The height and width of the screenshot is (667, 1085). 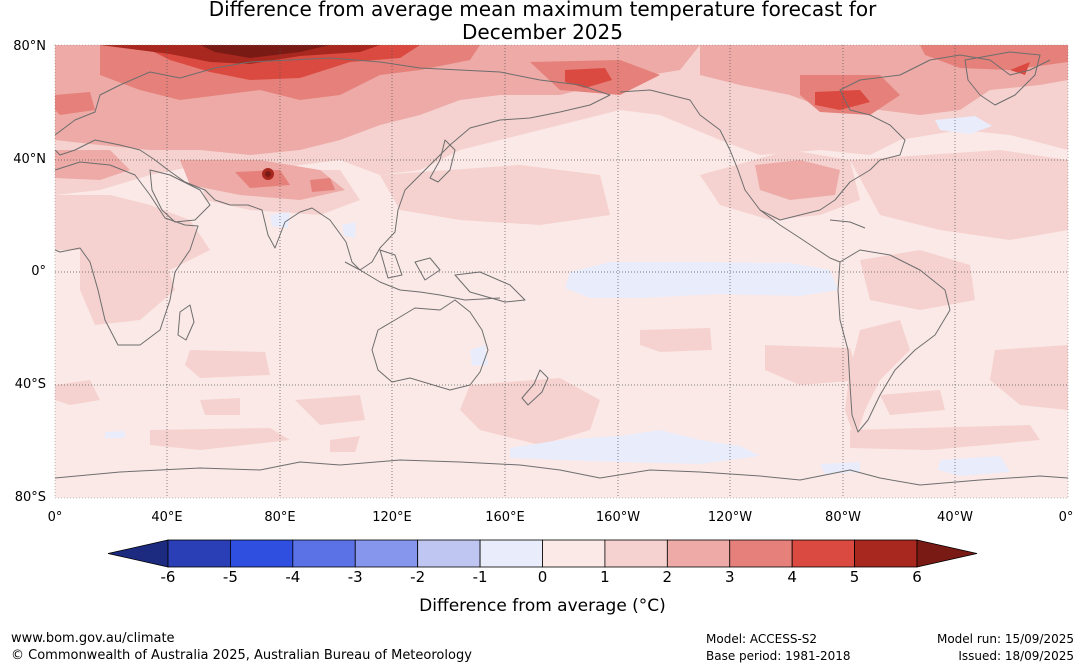 I want to click on lon-label-40w: 40°W, so click(x=955, y=517).